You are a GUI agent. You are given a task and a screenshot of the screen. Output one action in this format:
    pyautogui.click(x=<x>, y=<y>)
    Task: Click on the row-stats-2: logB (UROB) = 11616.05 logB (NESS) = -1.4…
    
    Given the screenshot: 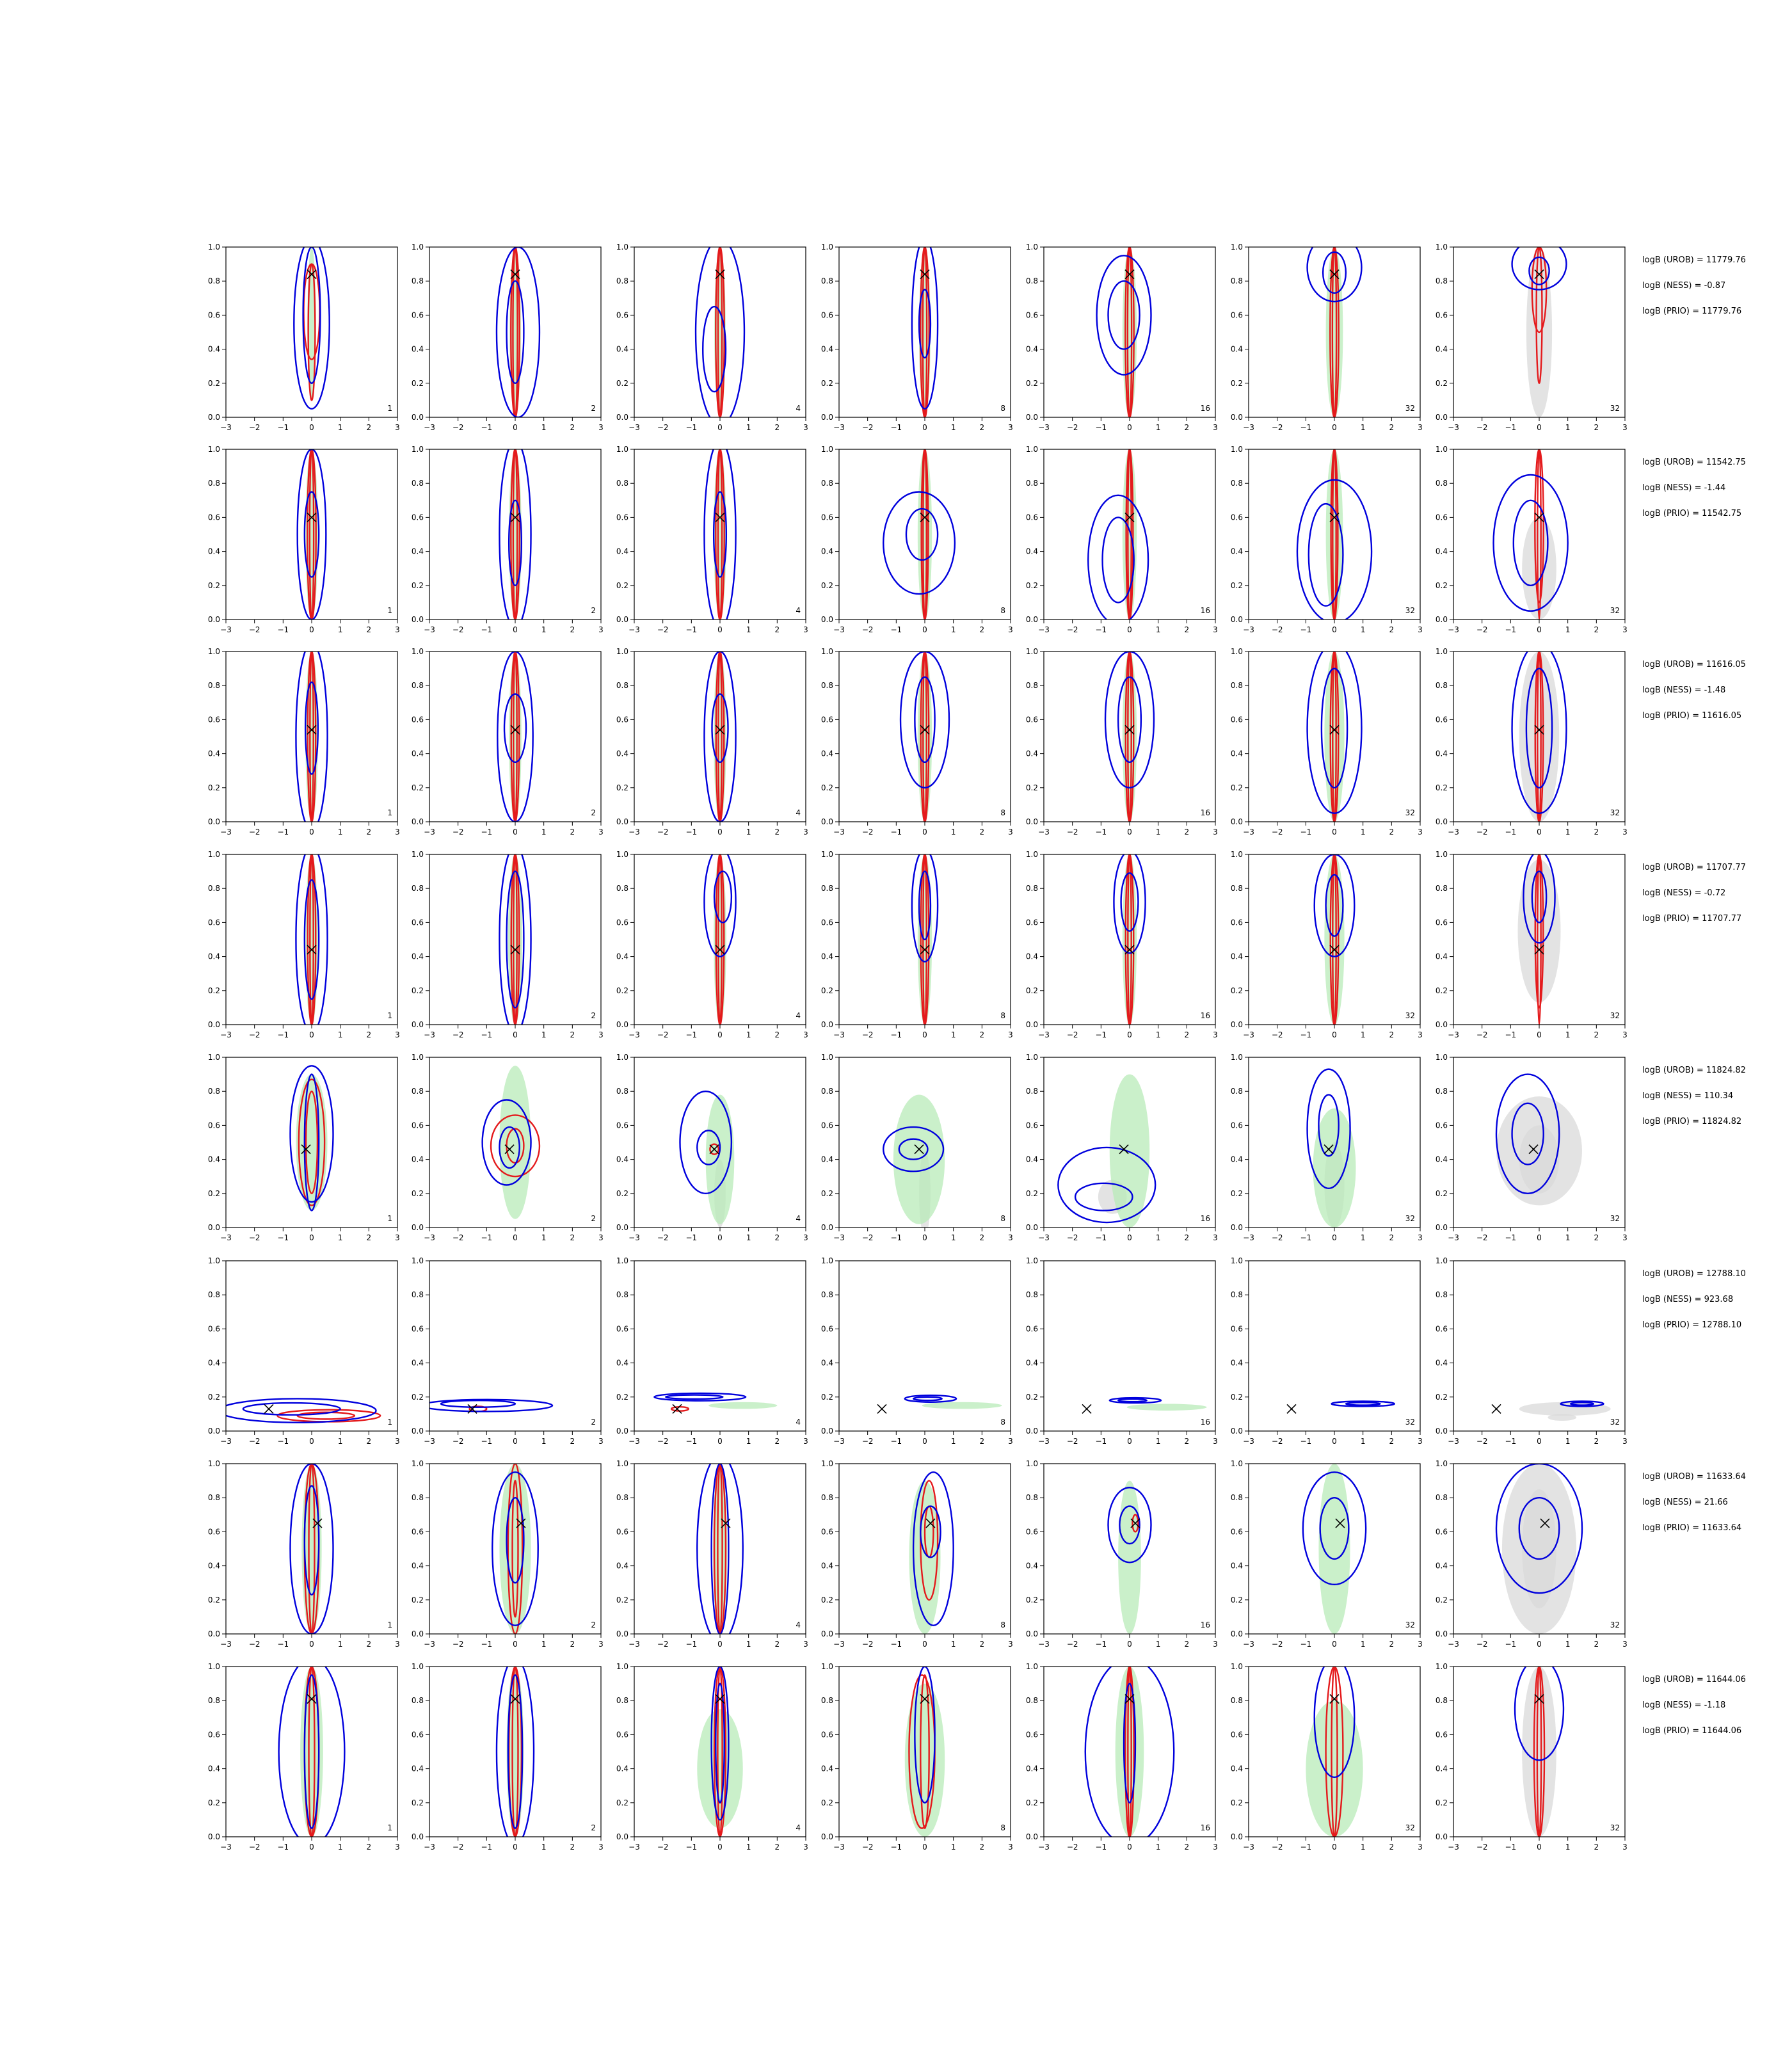 What is the action you would take?
    pyautogui.click(x=1694, y=690)
    